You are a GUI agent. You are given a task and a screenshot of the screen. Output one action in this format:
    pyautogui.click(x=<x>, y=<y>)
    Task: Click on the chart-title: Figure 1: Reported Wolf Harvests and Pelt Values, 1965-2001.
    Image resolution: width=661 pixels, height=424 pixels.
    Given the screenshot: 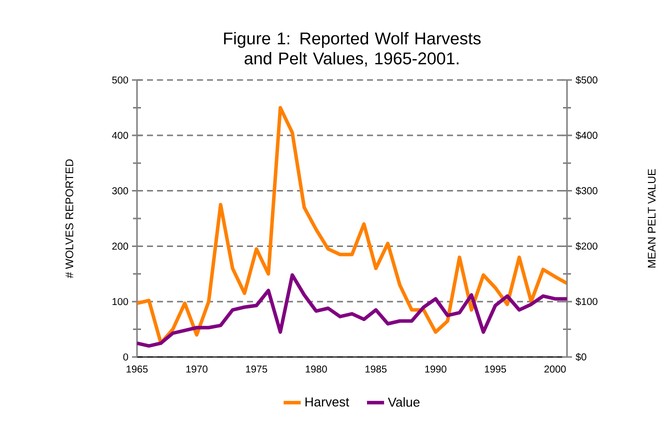 What is the action you would take?
    pyautogui.click(x=352, y=49)
    